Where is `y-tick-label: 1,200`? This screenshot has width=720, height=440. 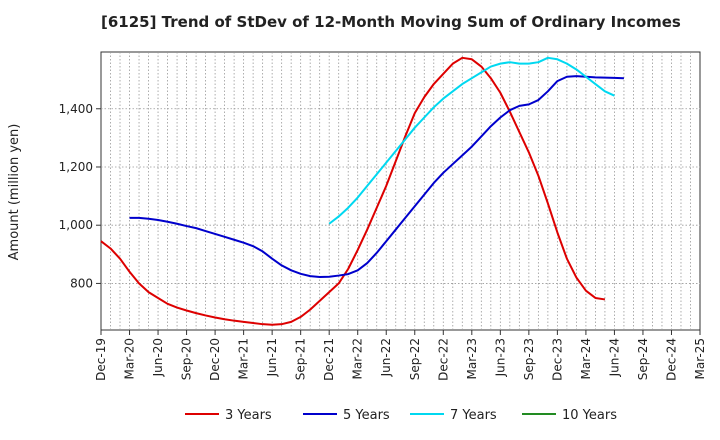
y-tick-label: 1,200 is located at coordinates (76, 167).